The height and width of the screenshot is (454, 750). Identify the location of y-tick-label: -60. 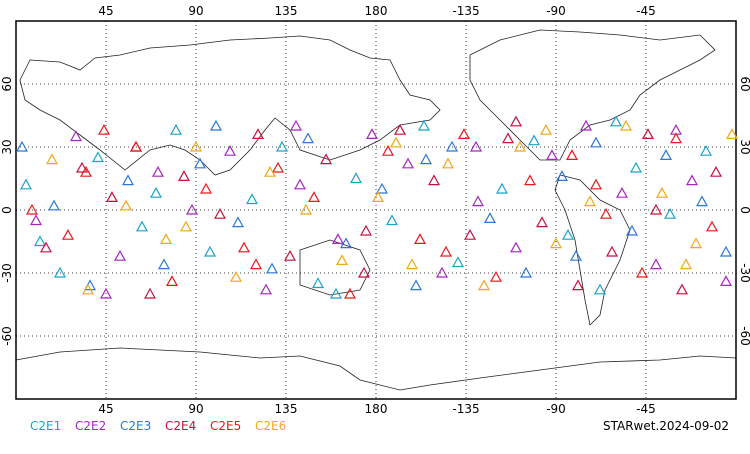
(744, 336).